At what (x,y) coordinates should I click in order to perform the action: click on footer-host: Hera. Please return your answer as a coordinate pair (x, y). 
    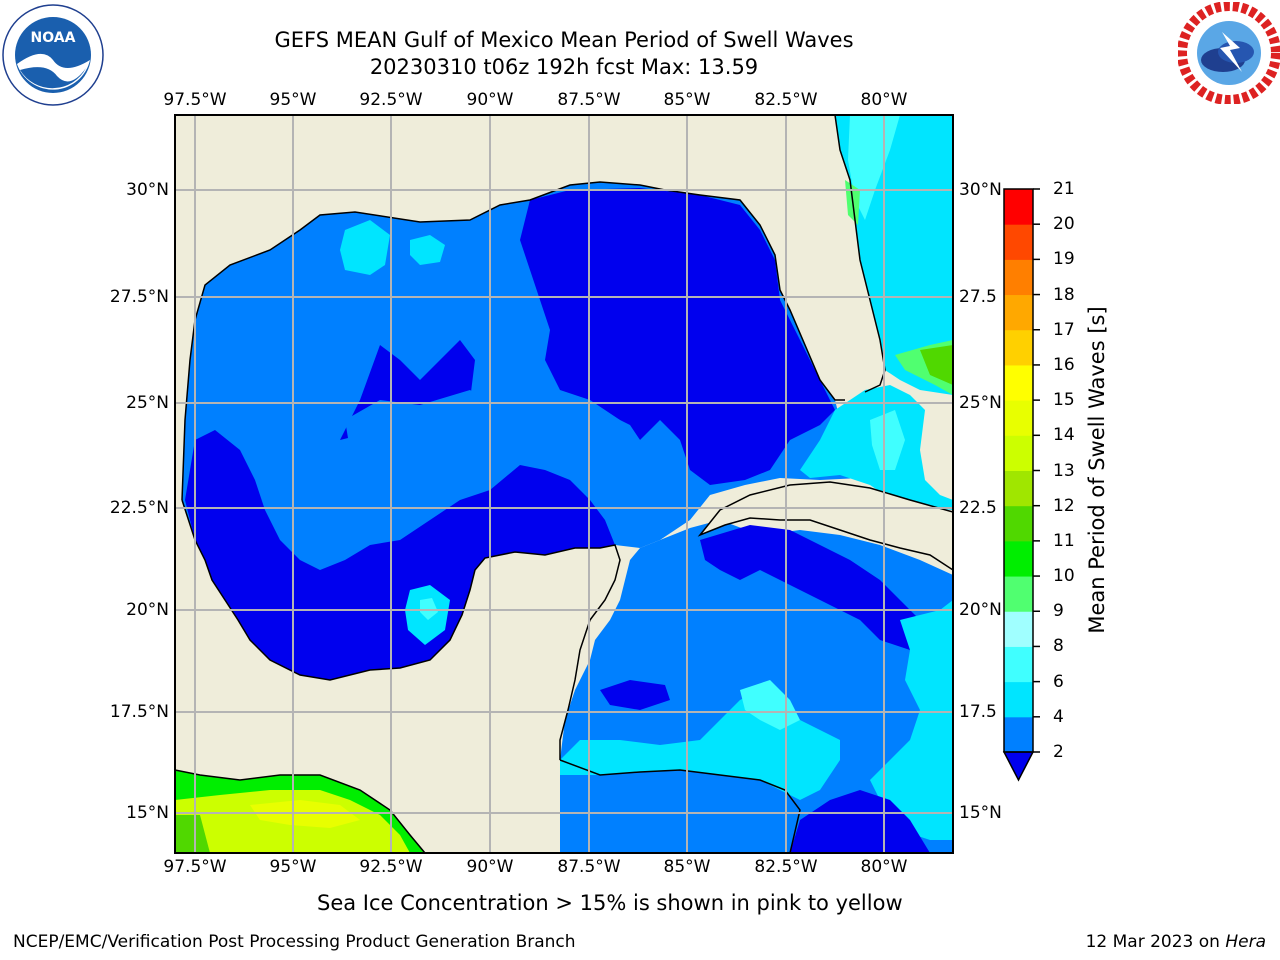
    Looking at the image, I should click on (1245, 942).